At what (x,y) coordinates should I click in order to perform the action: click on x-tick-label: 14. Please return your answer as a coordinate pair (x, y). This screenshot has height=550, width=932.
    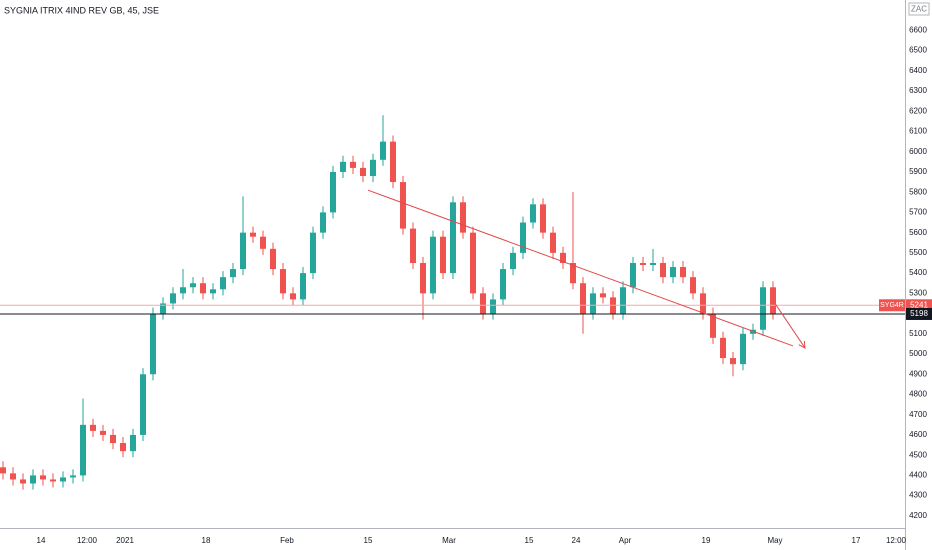
    Looking at the image, I should click on (41, 540).